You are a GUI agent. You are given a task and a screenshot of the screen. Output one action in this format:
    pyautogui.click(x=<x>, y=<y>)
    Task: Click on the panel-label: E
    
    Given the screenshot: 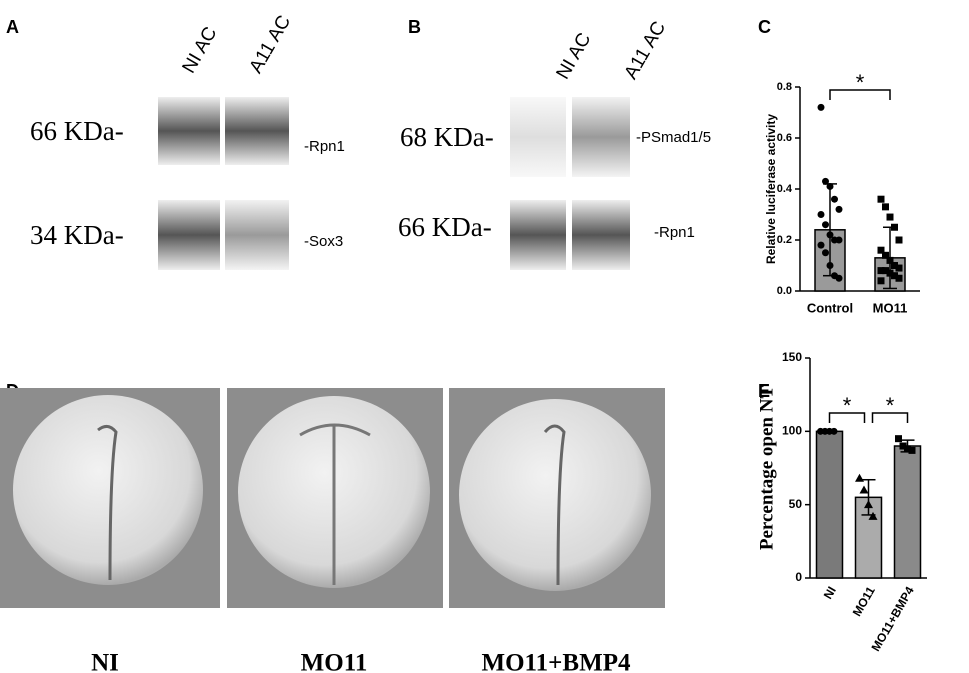 What is the action you would take?
    pyautogui.click(x=764, y=391)
    